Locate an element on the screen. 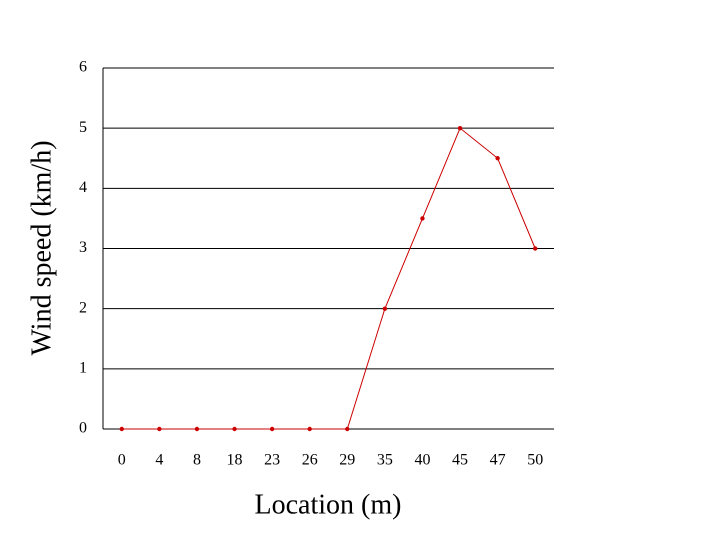  x-tick-label: 40 is located at coordinates (422, 460).